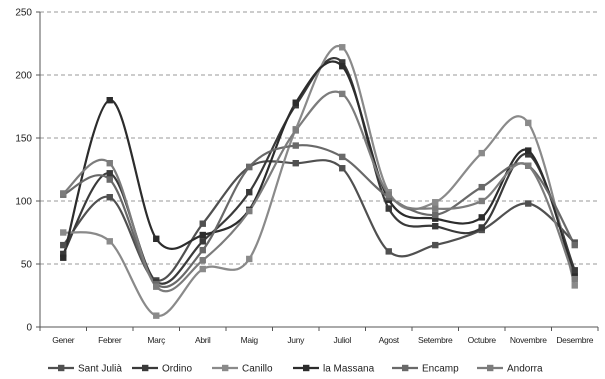 This screenshot has height=379, width=605. Describe the element at coordinates (482, 340) in the screenshot. I see `x-tick-label: Octubre` at that location.